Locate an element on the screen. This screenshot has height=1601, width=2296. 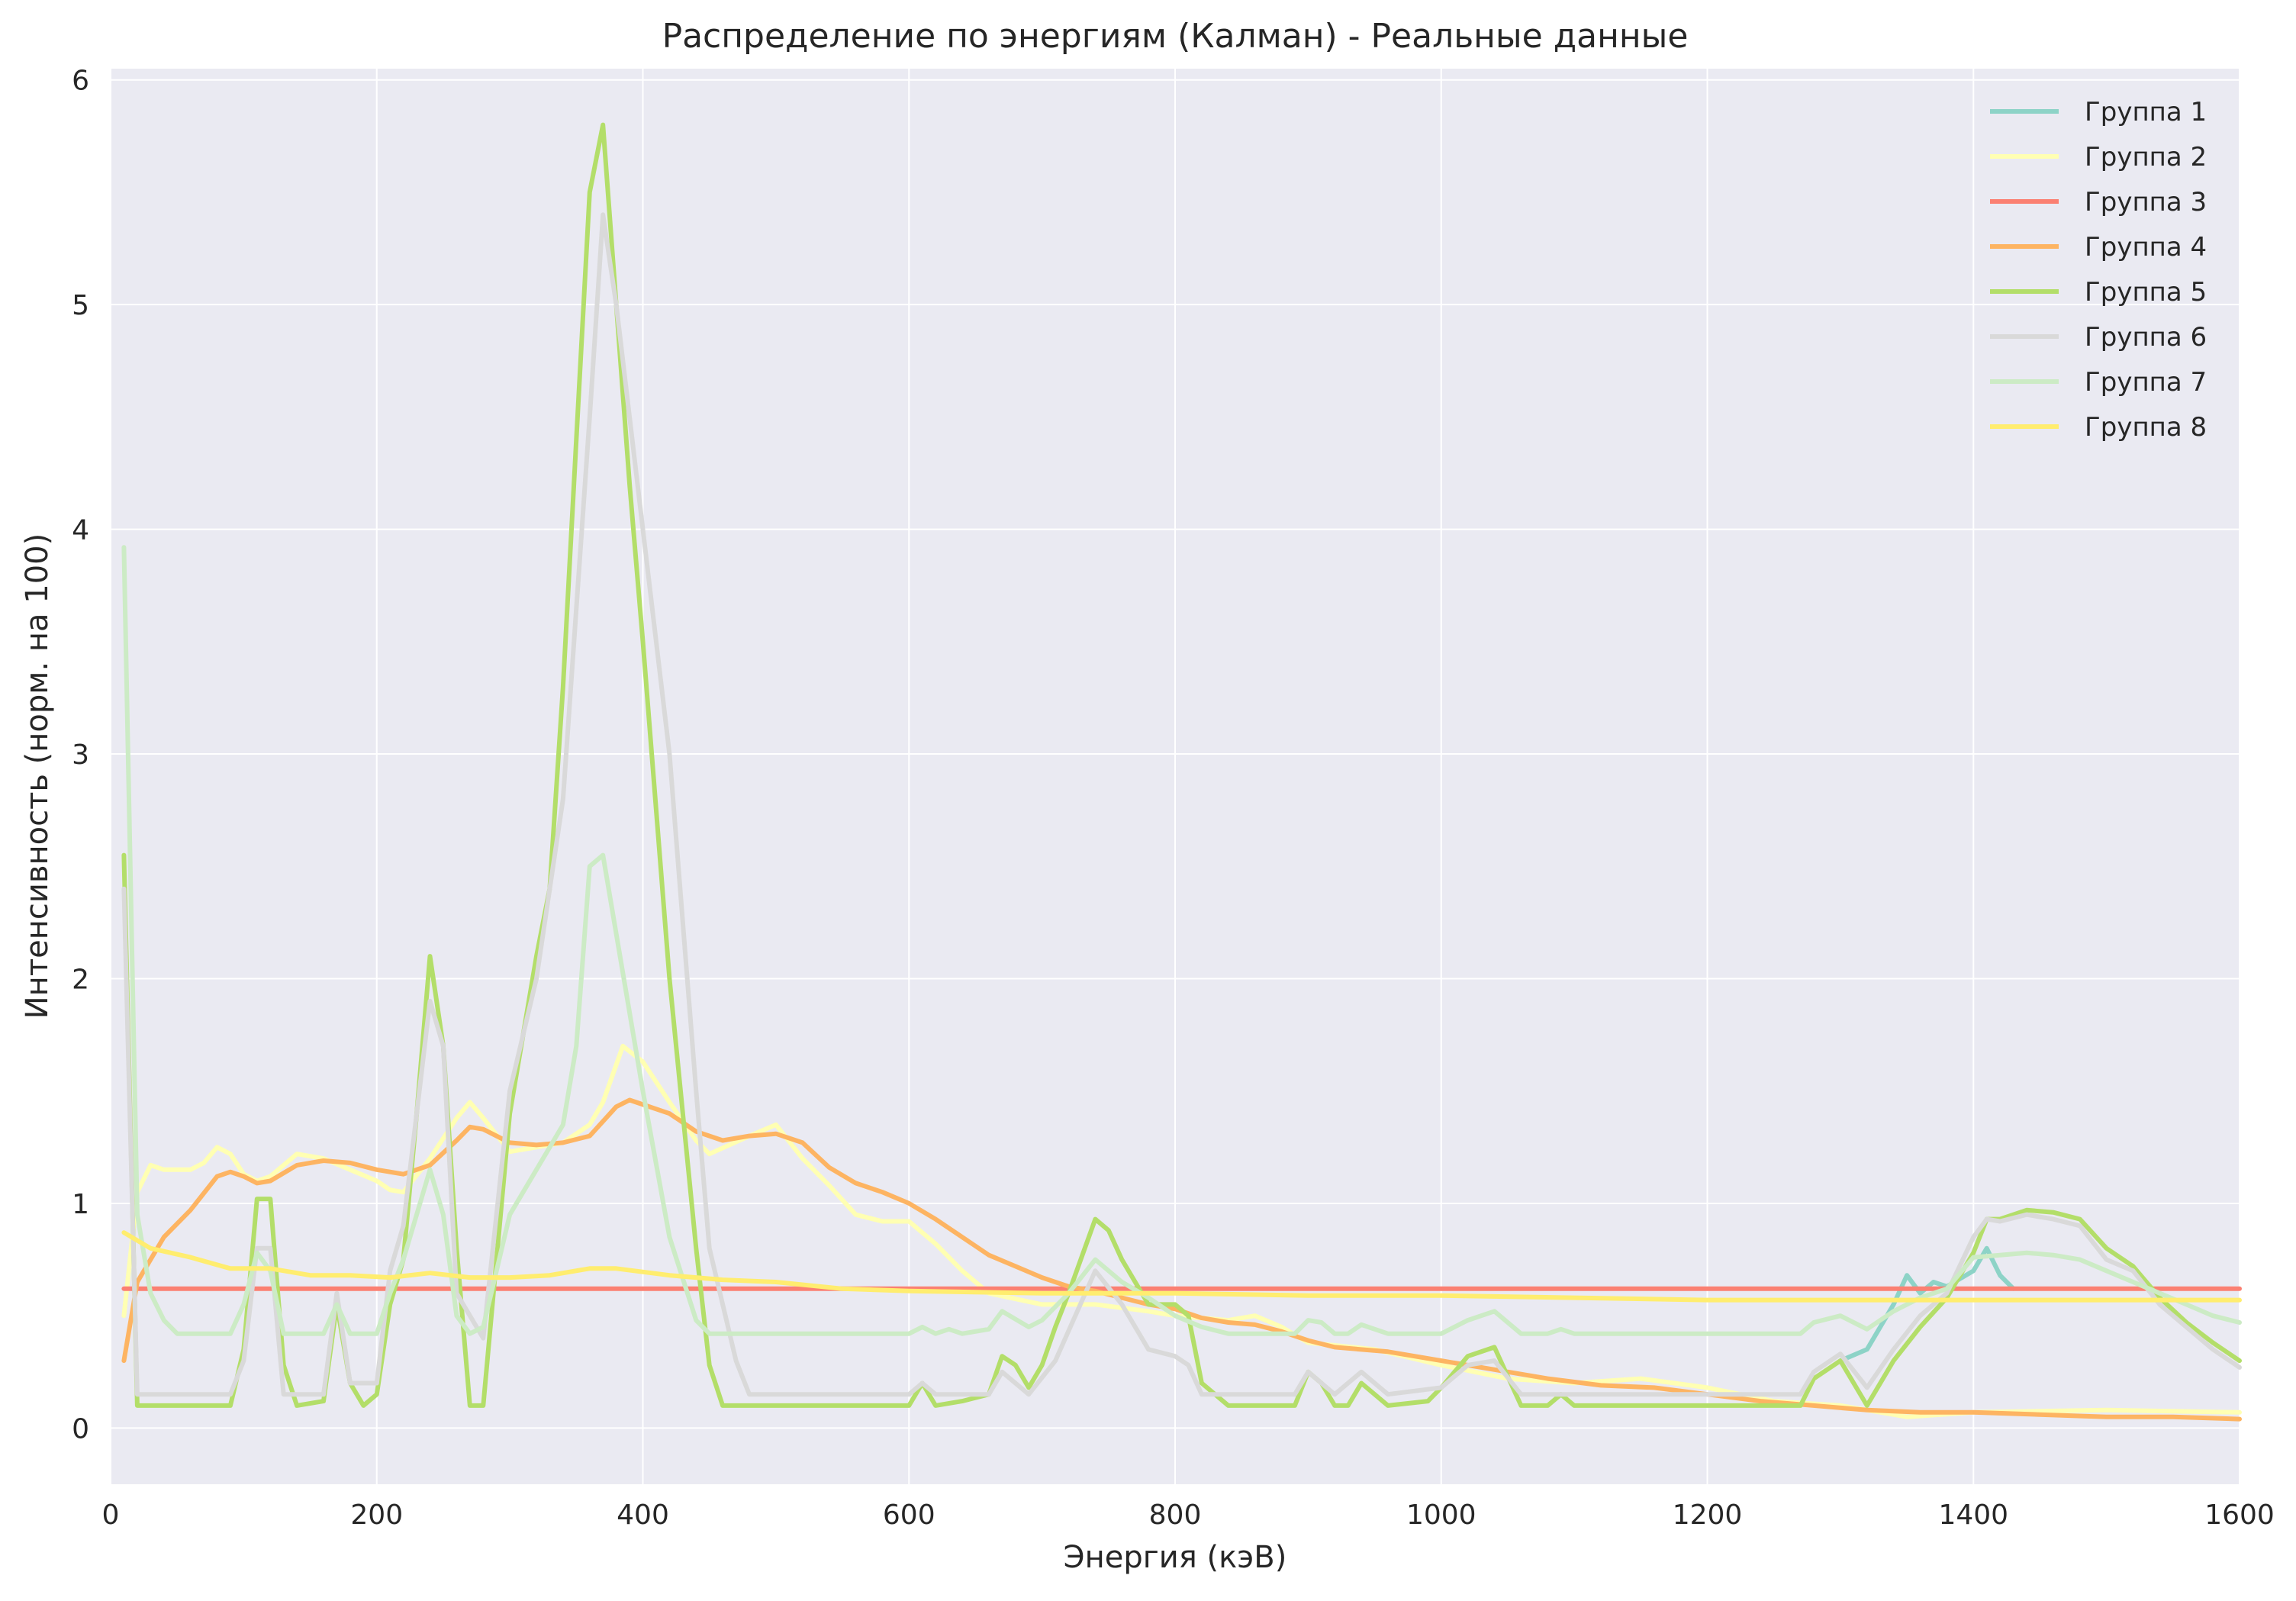
x-axis-label: Энергия (кэВ) is located at coordinates (1175, 1557).